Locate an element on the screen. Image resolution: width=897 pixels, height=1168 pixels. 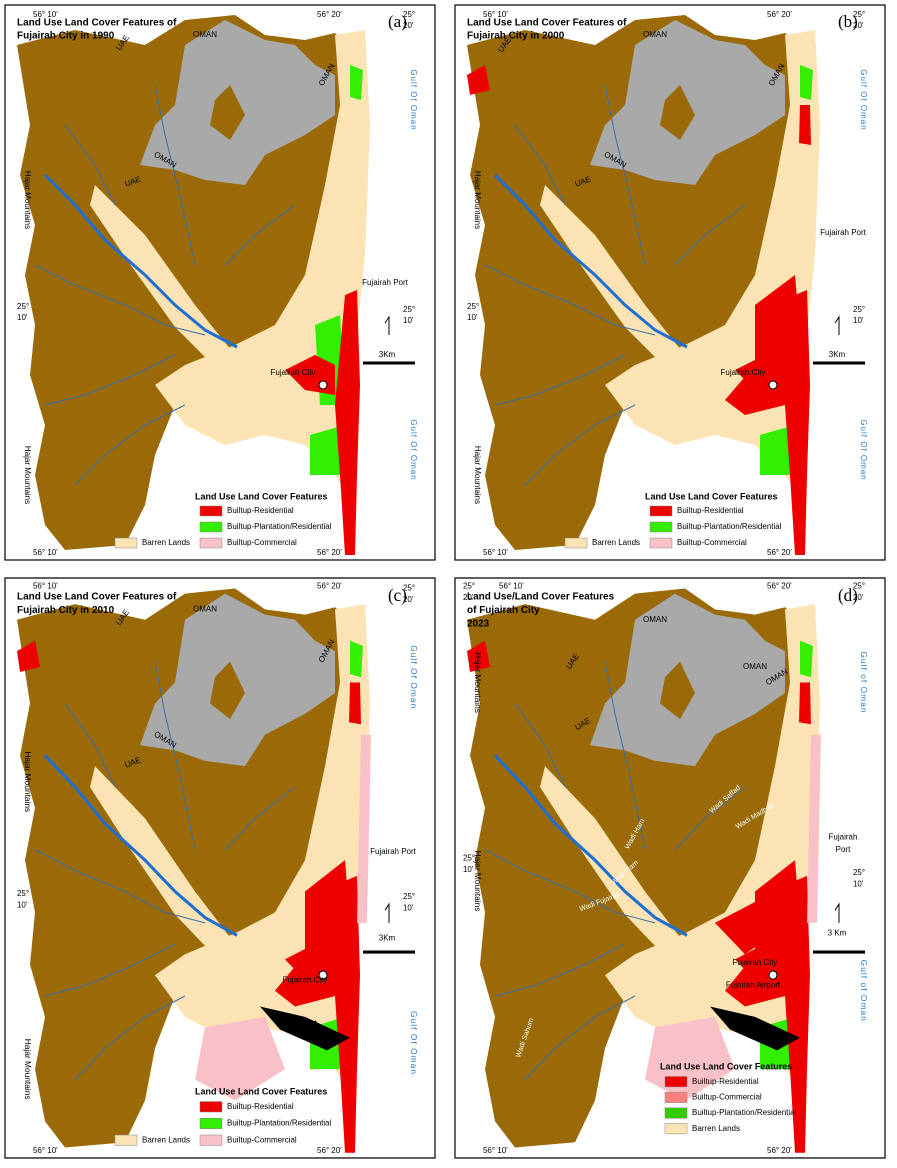
panel-letter: (d) is located at coordinates (848, 595).